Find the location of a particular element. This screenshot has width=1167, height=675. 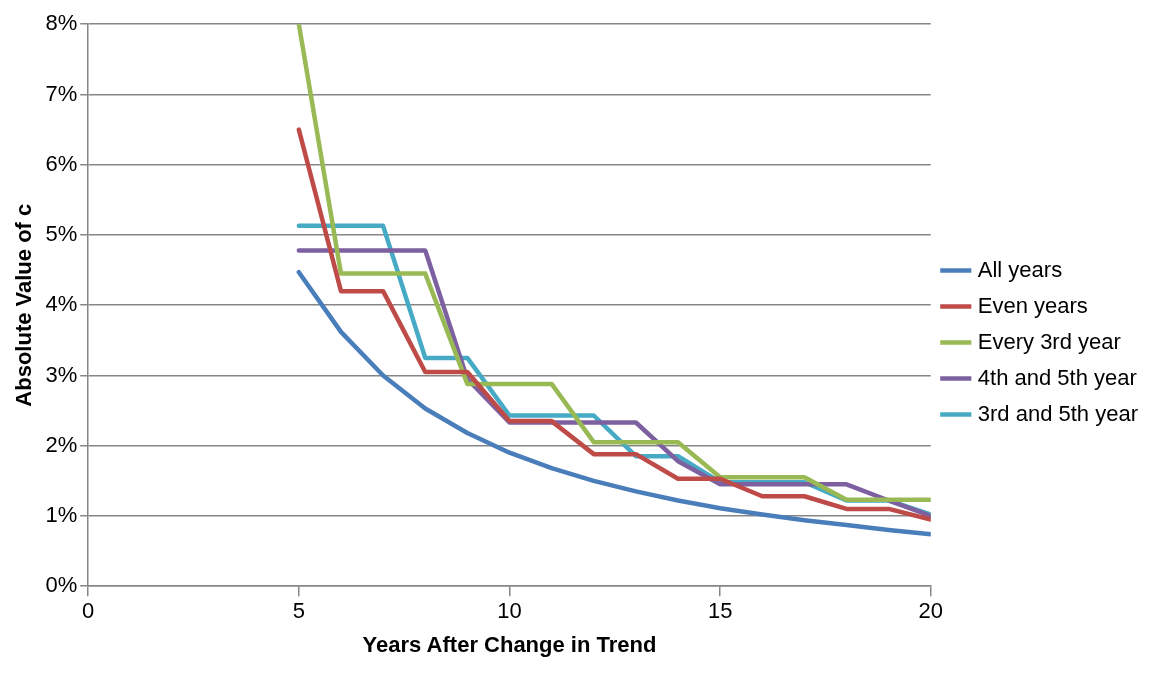

y-tick-label: 2% is located at coordinates (61, 444).